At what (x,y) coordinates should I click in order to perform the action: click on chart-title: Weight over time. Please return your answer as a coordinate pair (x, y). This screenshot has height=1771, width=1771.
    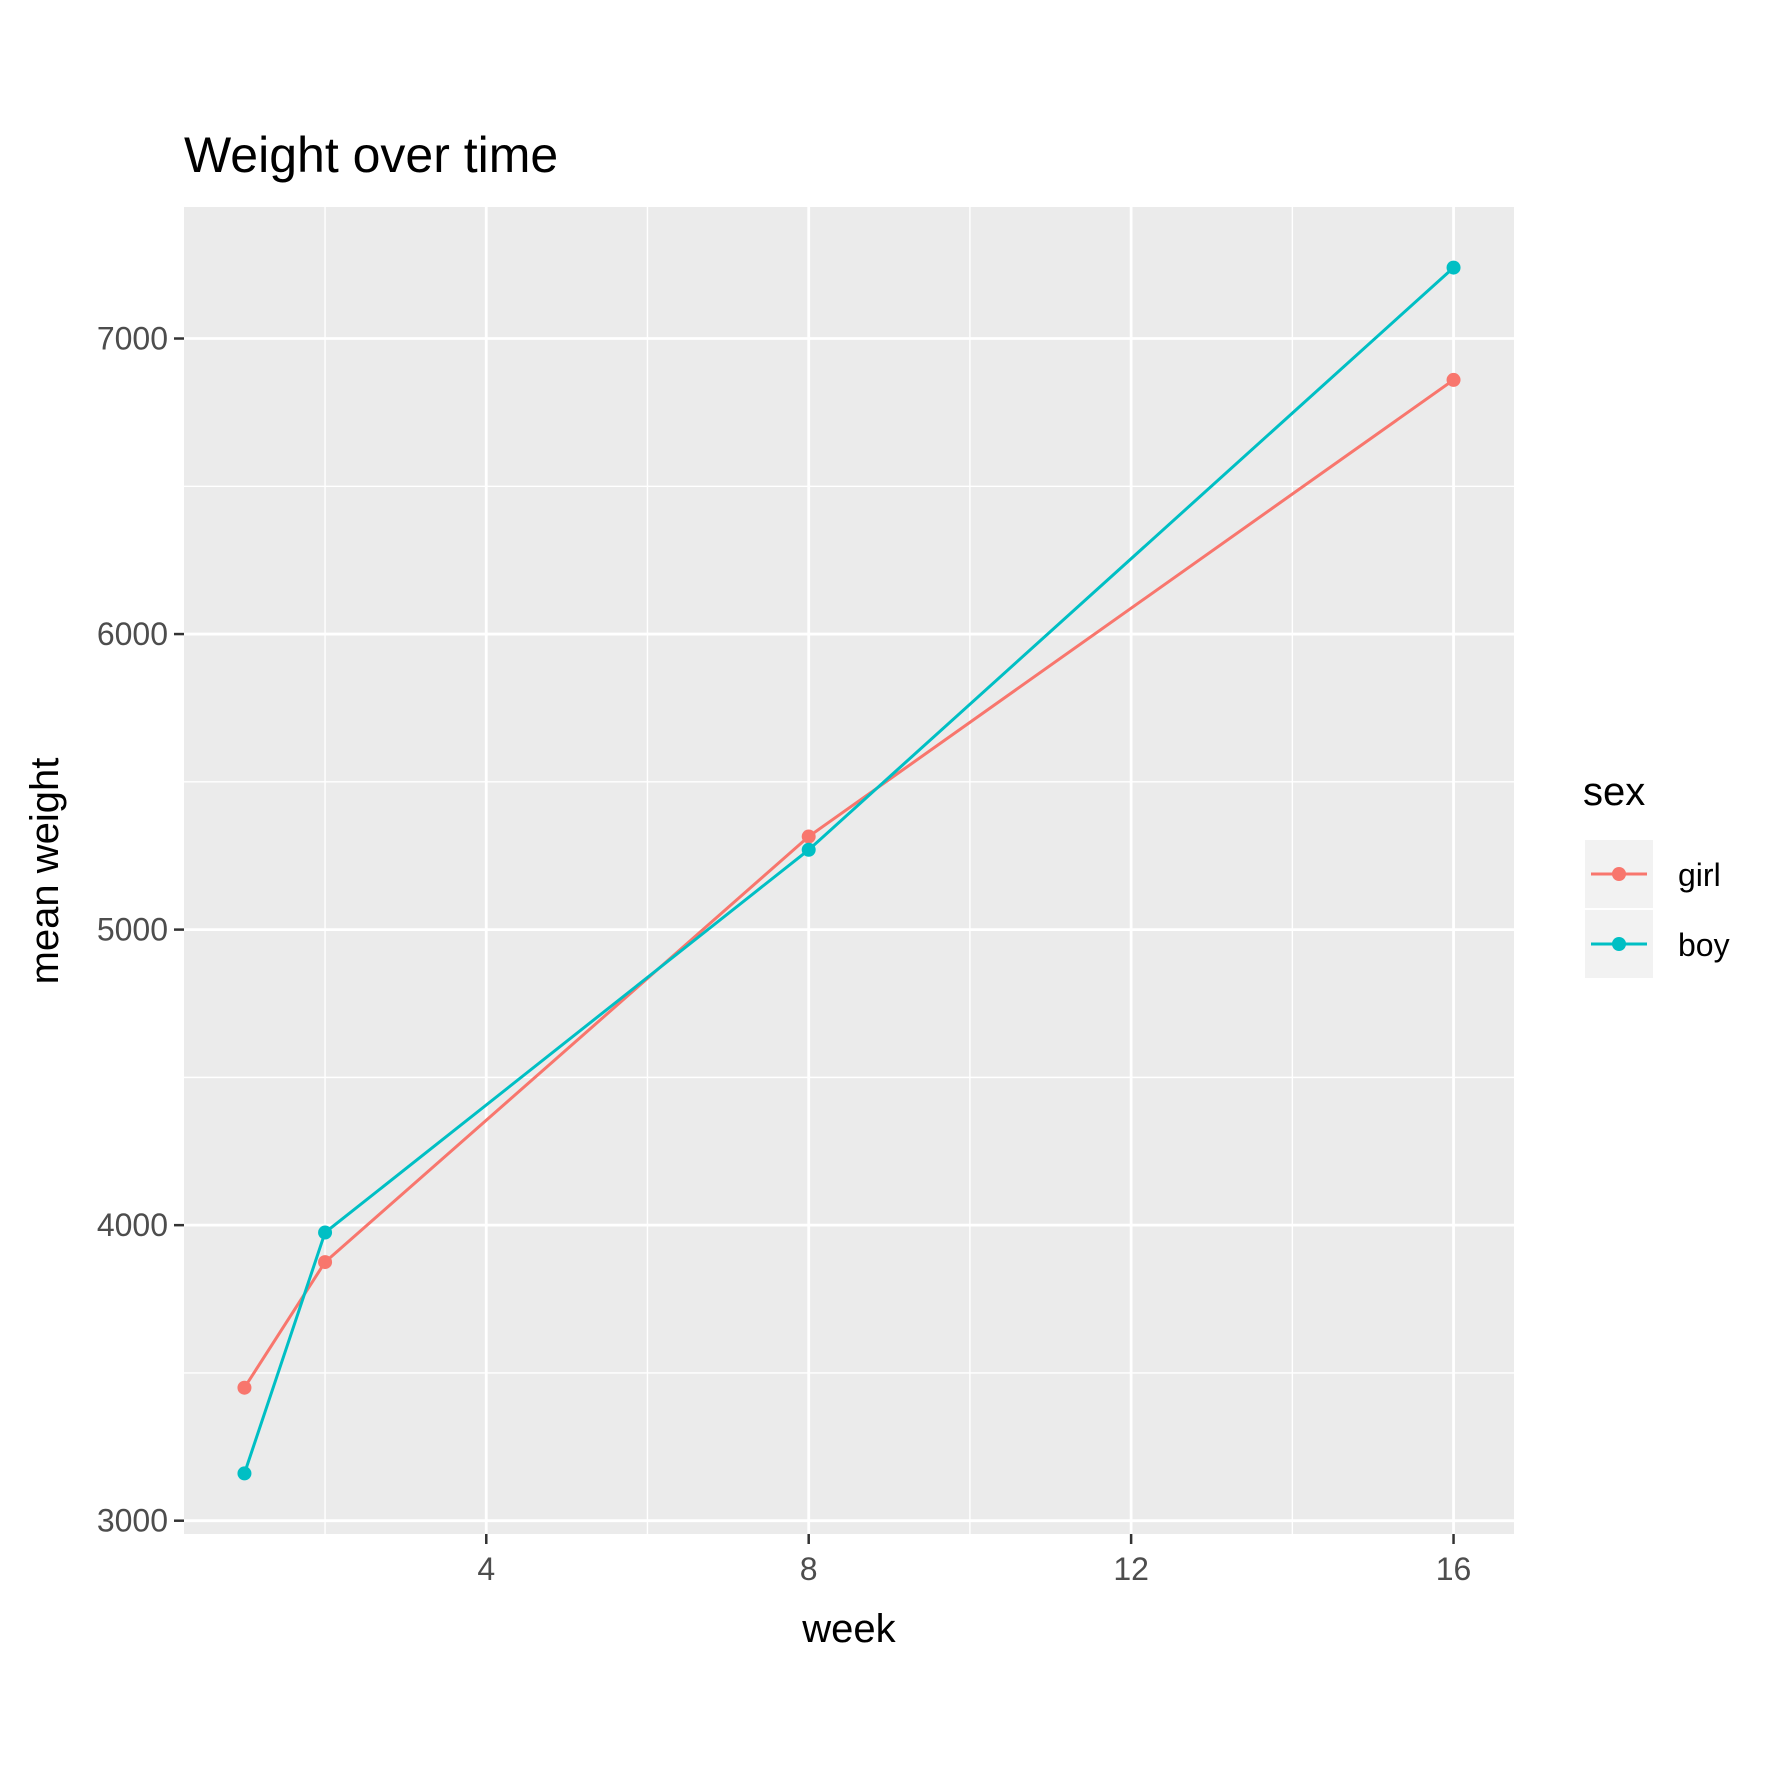
    Looking at the image, I should click on (371, 155).